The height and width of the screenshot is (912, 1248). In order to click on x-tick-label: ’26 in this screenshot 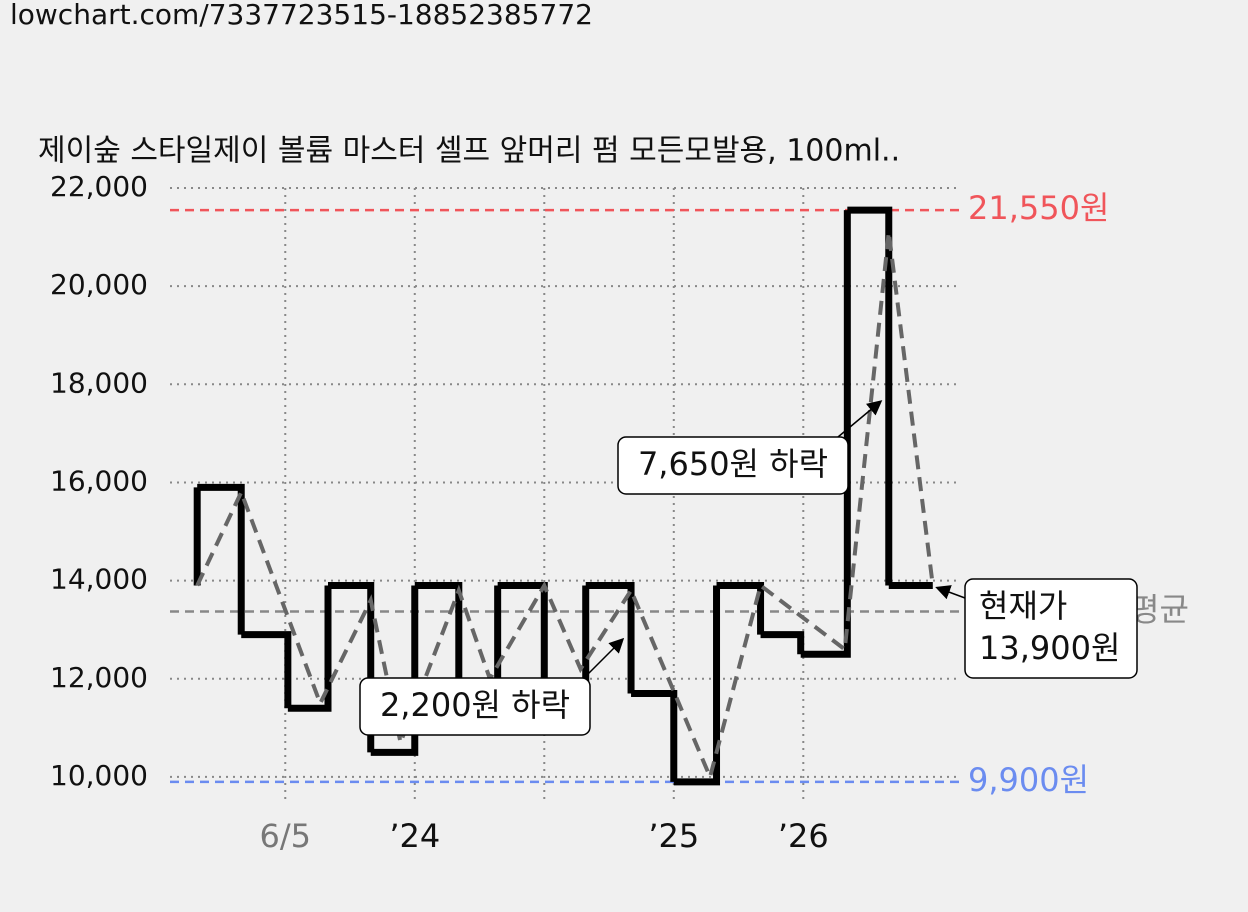, I will do `click(803, 836)`.